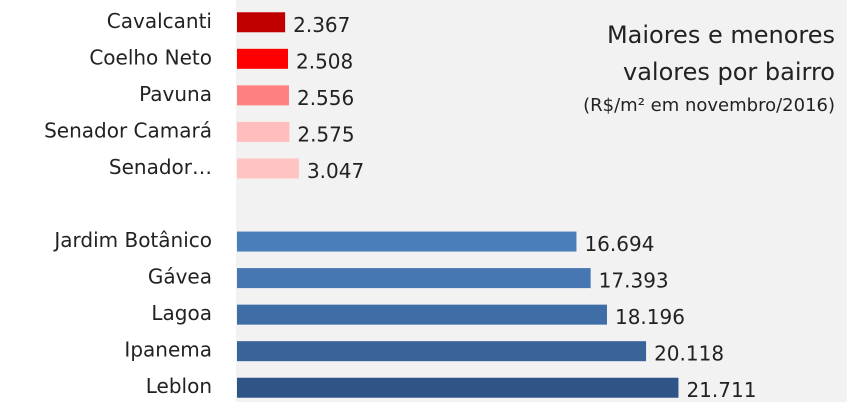  I want to click on value-label: 18.196, so click(650, 317).